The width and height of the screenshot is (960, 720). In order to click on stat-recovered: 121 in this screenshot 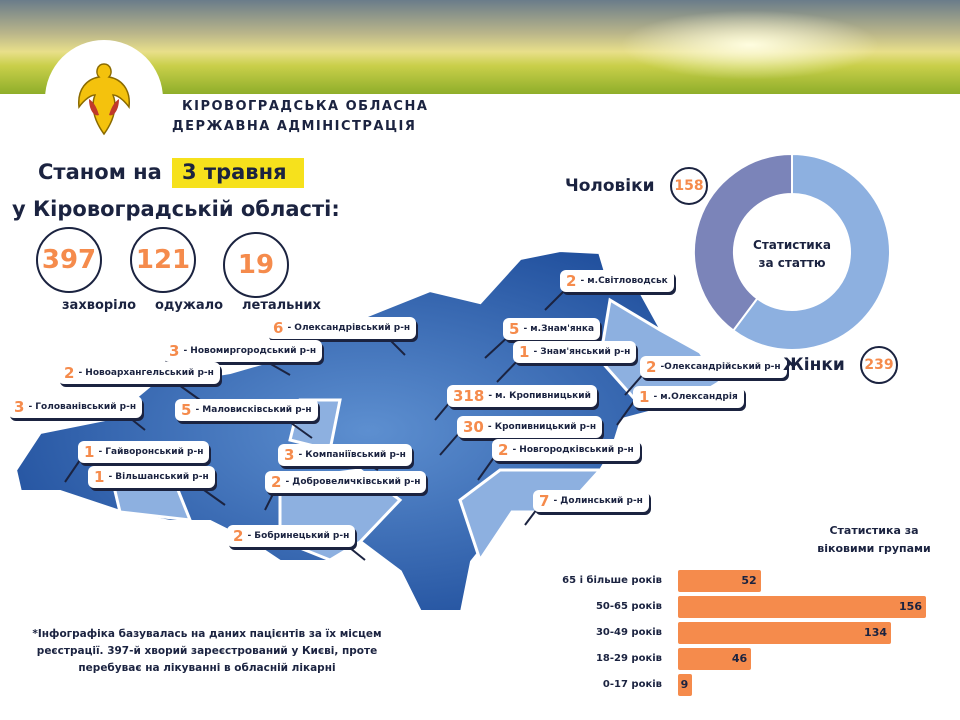, I will do `click(163, 260)`.